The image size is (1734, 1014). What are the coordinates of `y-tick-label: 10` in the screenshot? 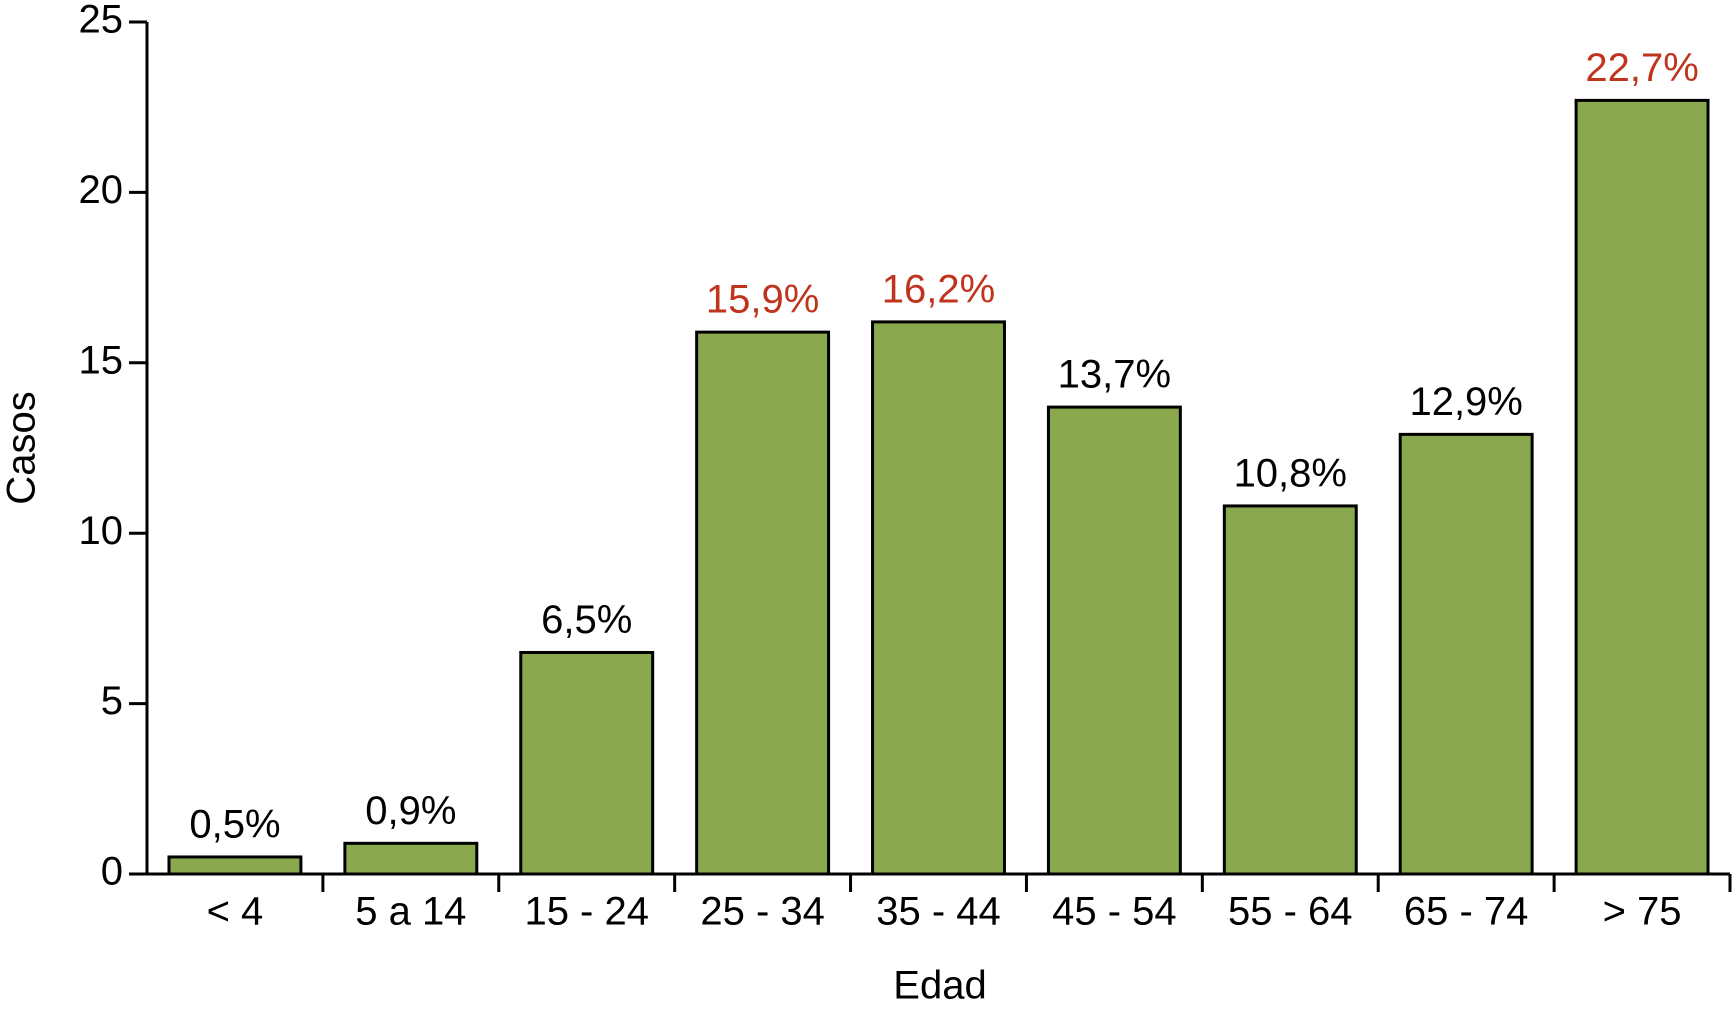 It's located at (101, 531).